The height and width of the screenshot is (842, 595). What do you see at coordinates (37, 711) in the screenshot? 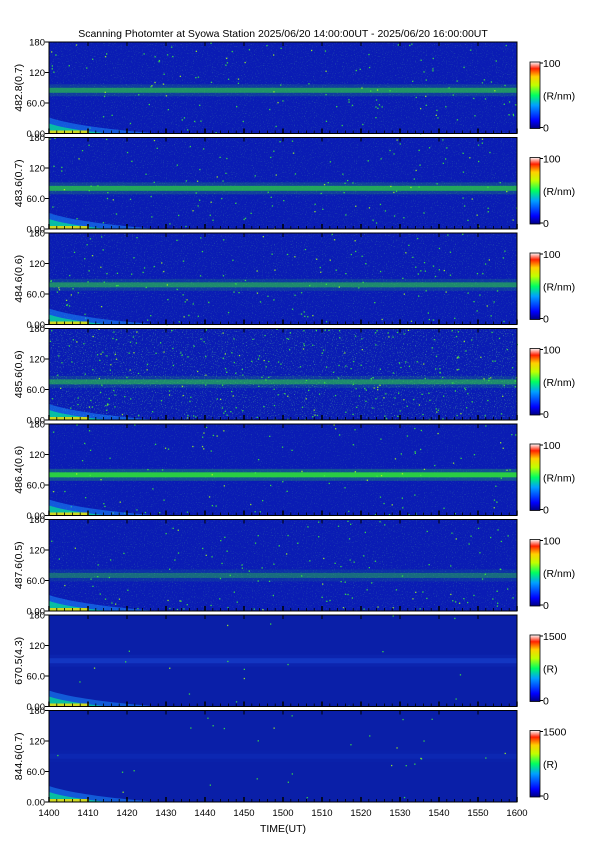
I see `y-tick-label: 180` at bounding box center [37, 711].